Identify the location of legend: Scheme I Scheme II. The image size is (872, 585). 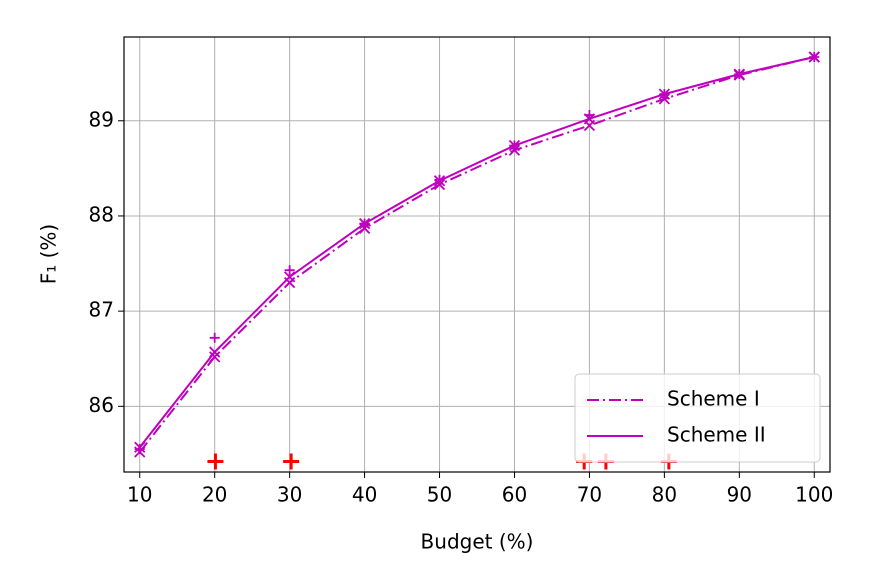
(697, 418).